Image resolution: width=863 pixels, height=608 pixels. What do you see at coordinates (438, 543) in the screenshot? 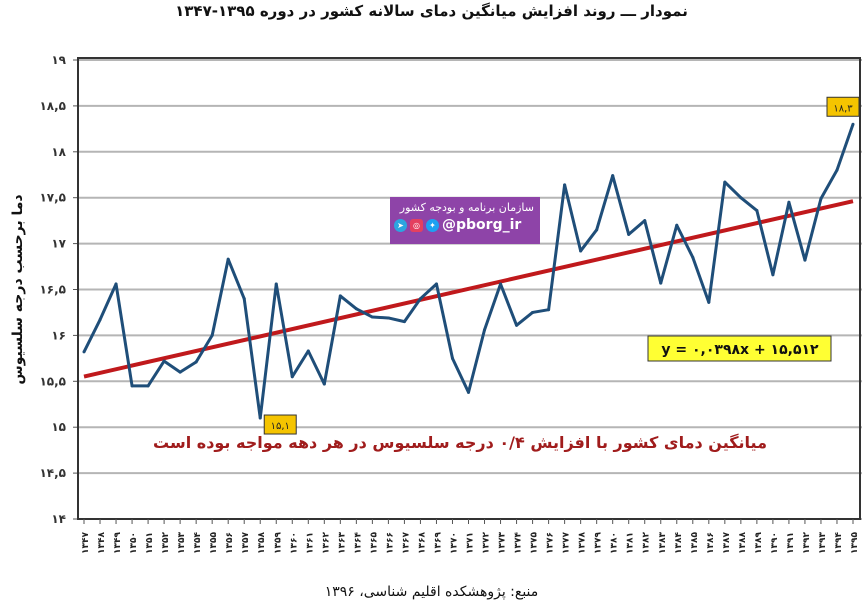
I see `x-tick-label: ۱۳۶۹` at bounding box center [438, 543].